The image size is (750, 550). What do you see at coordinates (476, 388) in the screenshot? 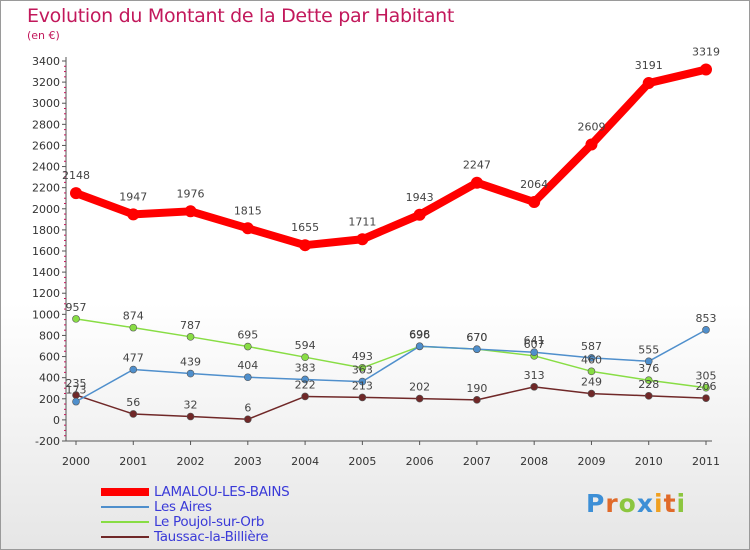
I see `data-label-3: 190` at bounding box center [476, 388].